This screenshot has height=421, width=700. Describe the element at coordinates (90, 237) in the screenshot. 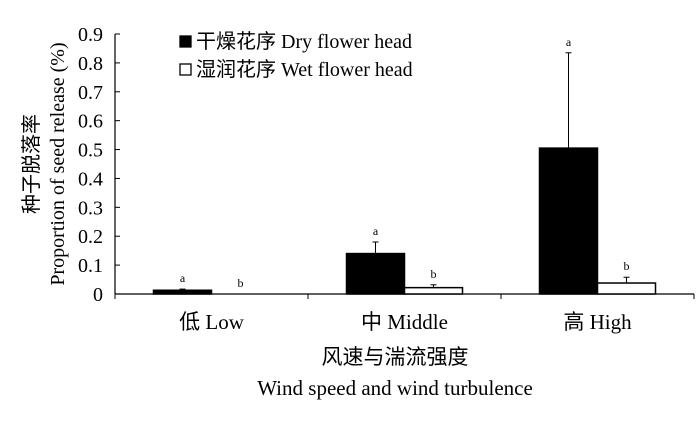

I see `y-tick-label: 0.2` at that location.